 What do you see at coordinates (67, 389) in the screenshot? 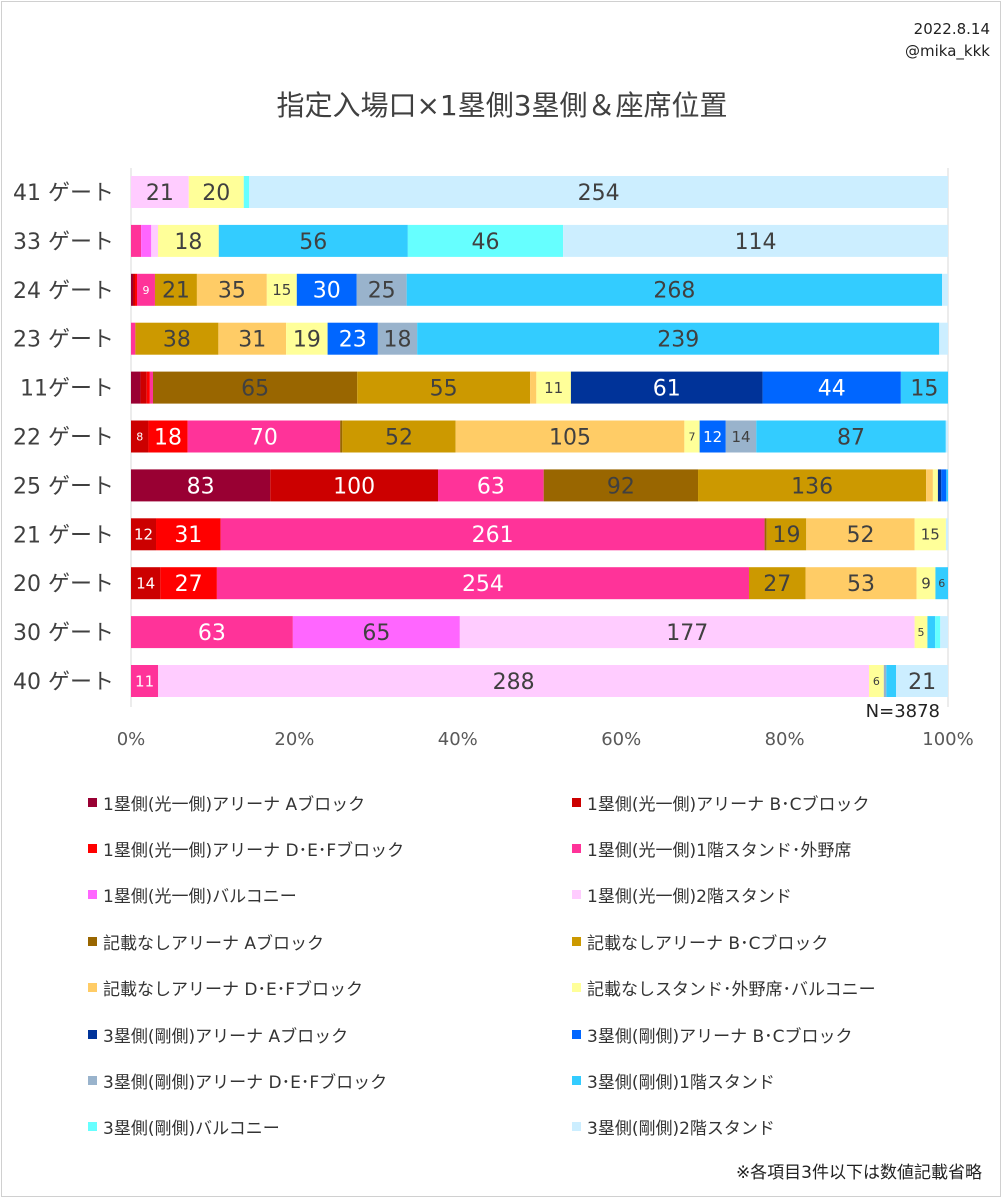
I see `category-label: 11ゲート` at bounding box center [67, 389].